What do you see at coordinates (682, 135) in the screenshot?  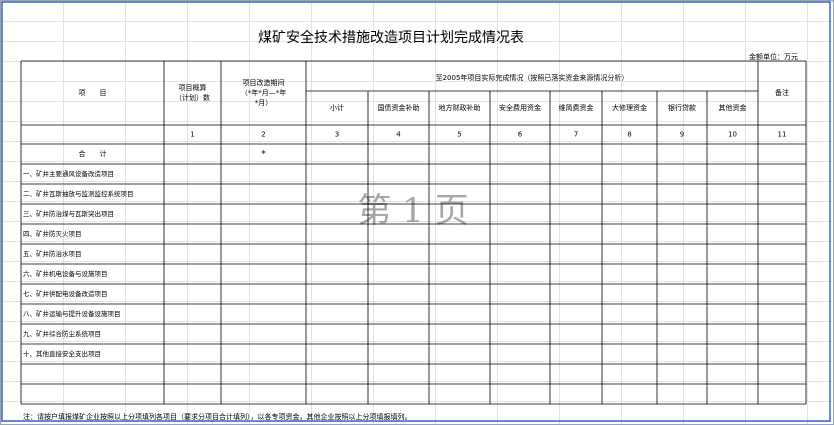 I see `cell-text: 9` at bounding box center [682, 135].